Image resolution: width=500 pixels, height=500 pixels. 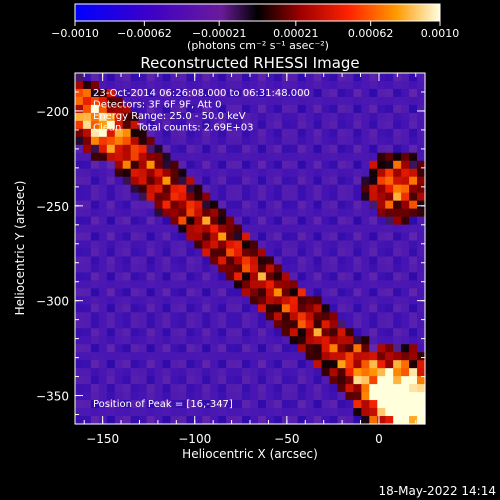 What do you see at coordinates (102, 439) in the screenshot?
I see `x-tick-label: −150` at bounding box center [102, 439].